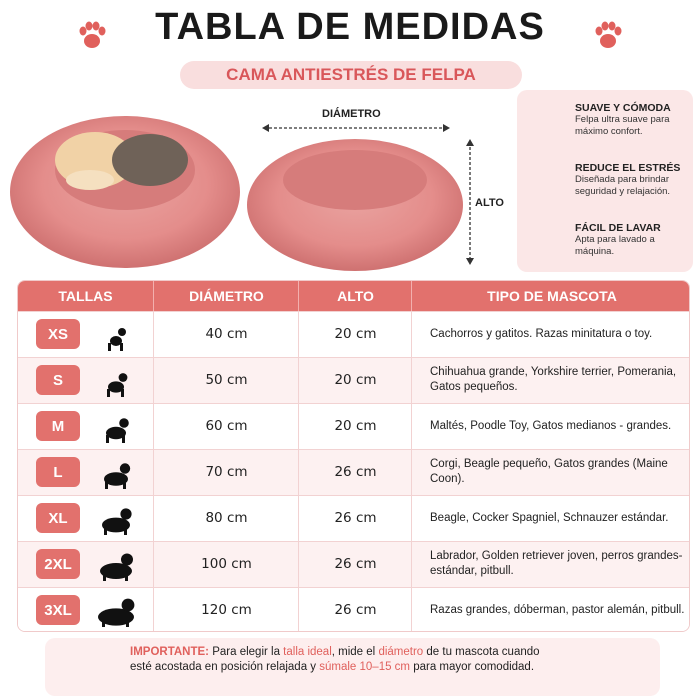 The image size is (700, 700). Describe the element at coordinates (170, 652) in the screenshot. I see `note-part: IMPORTANTE:` at that location.